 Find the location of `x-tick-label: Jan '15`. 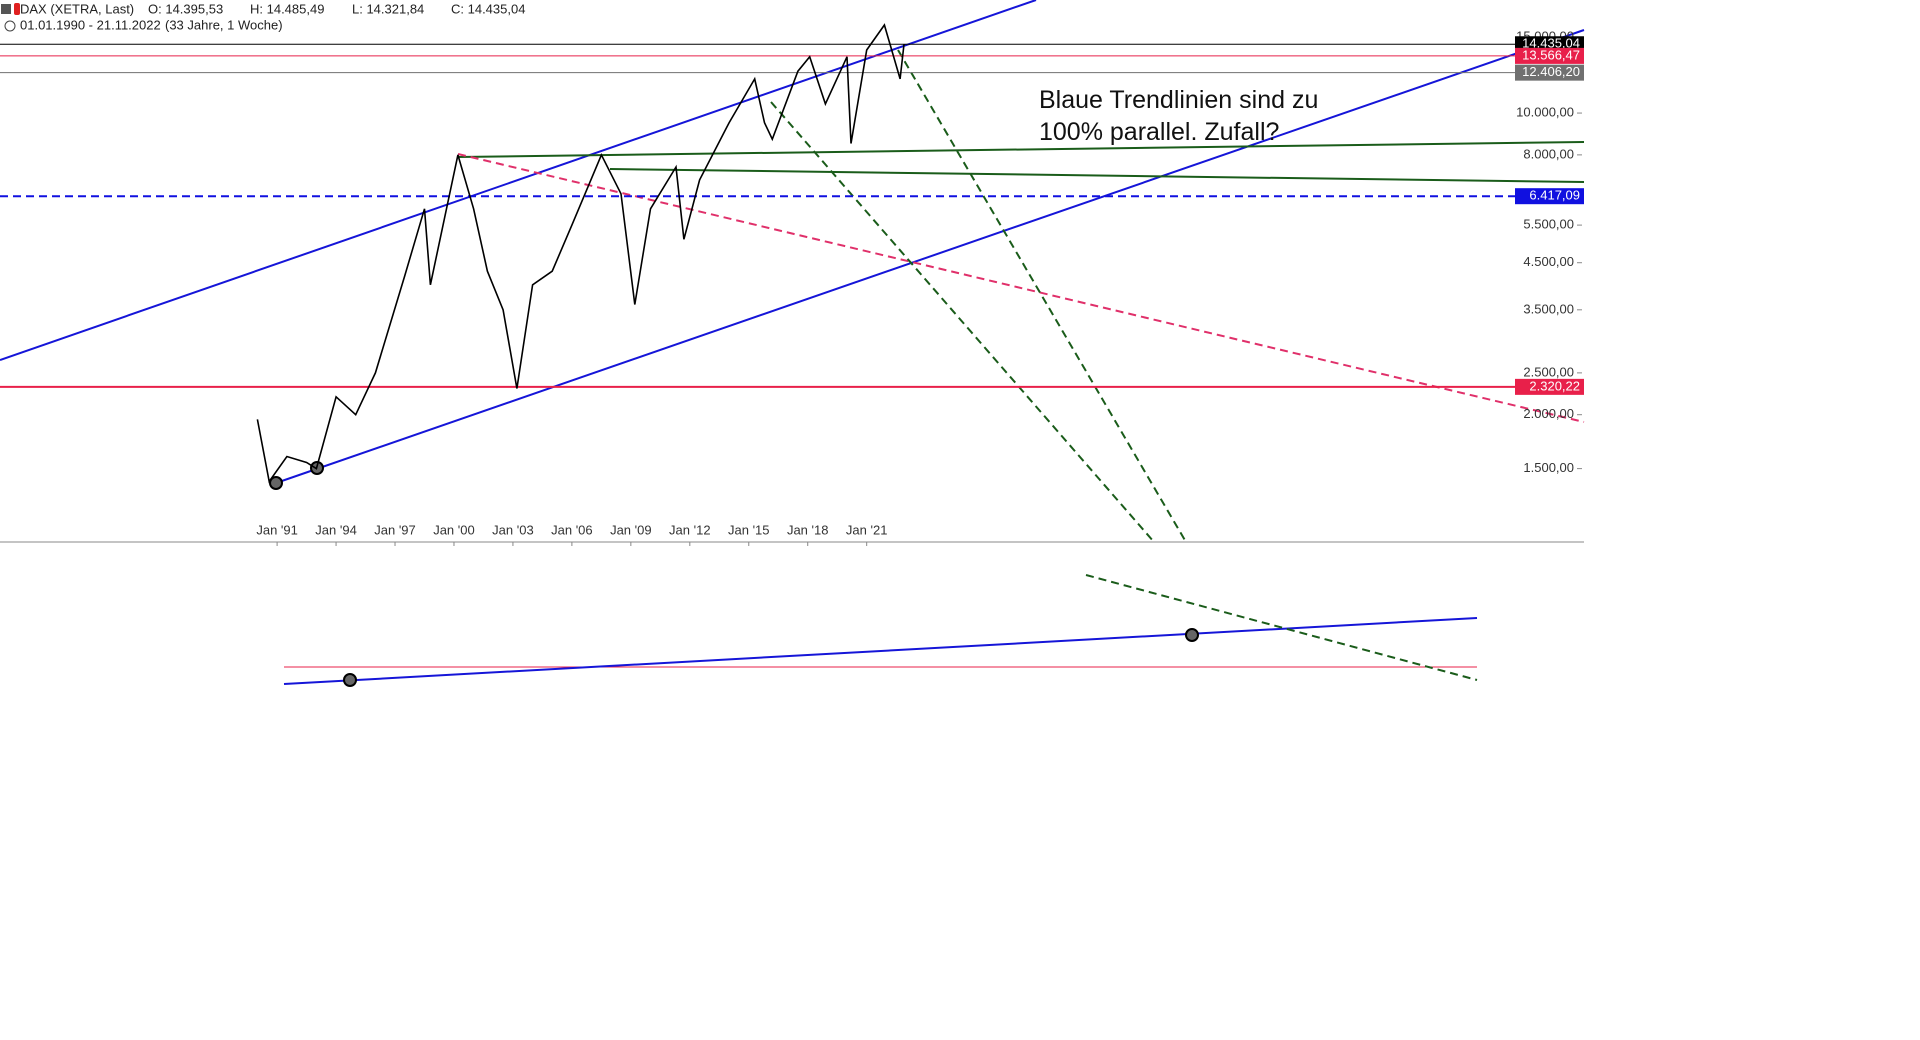

x-tick-label: Jan '15 is located at coordinates (749, 529).